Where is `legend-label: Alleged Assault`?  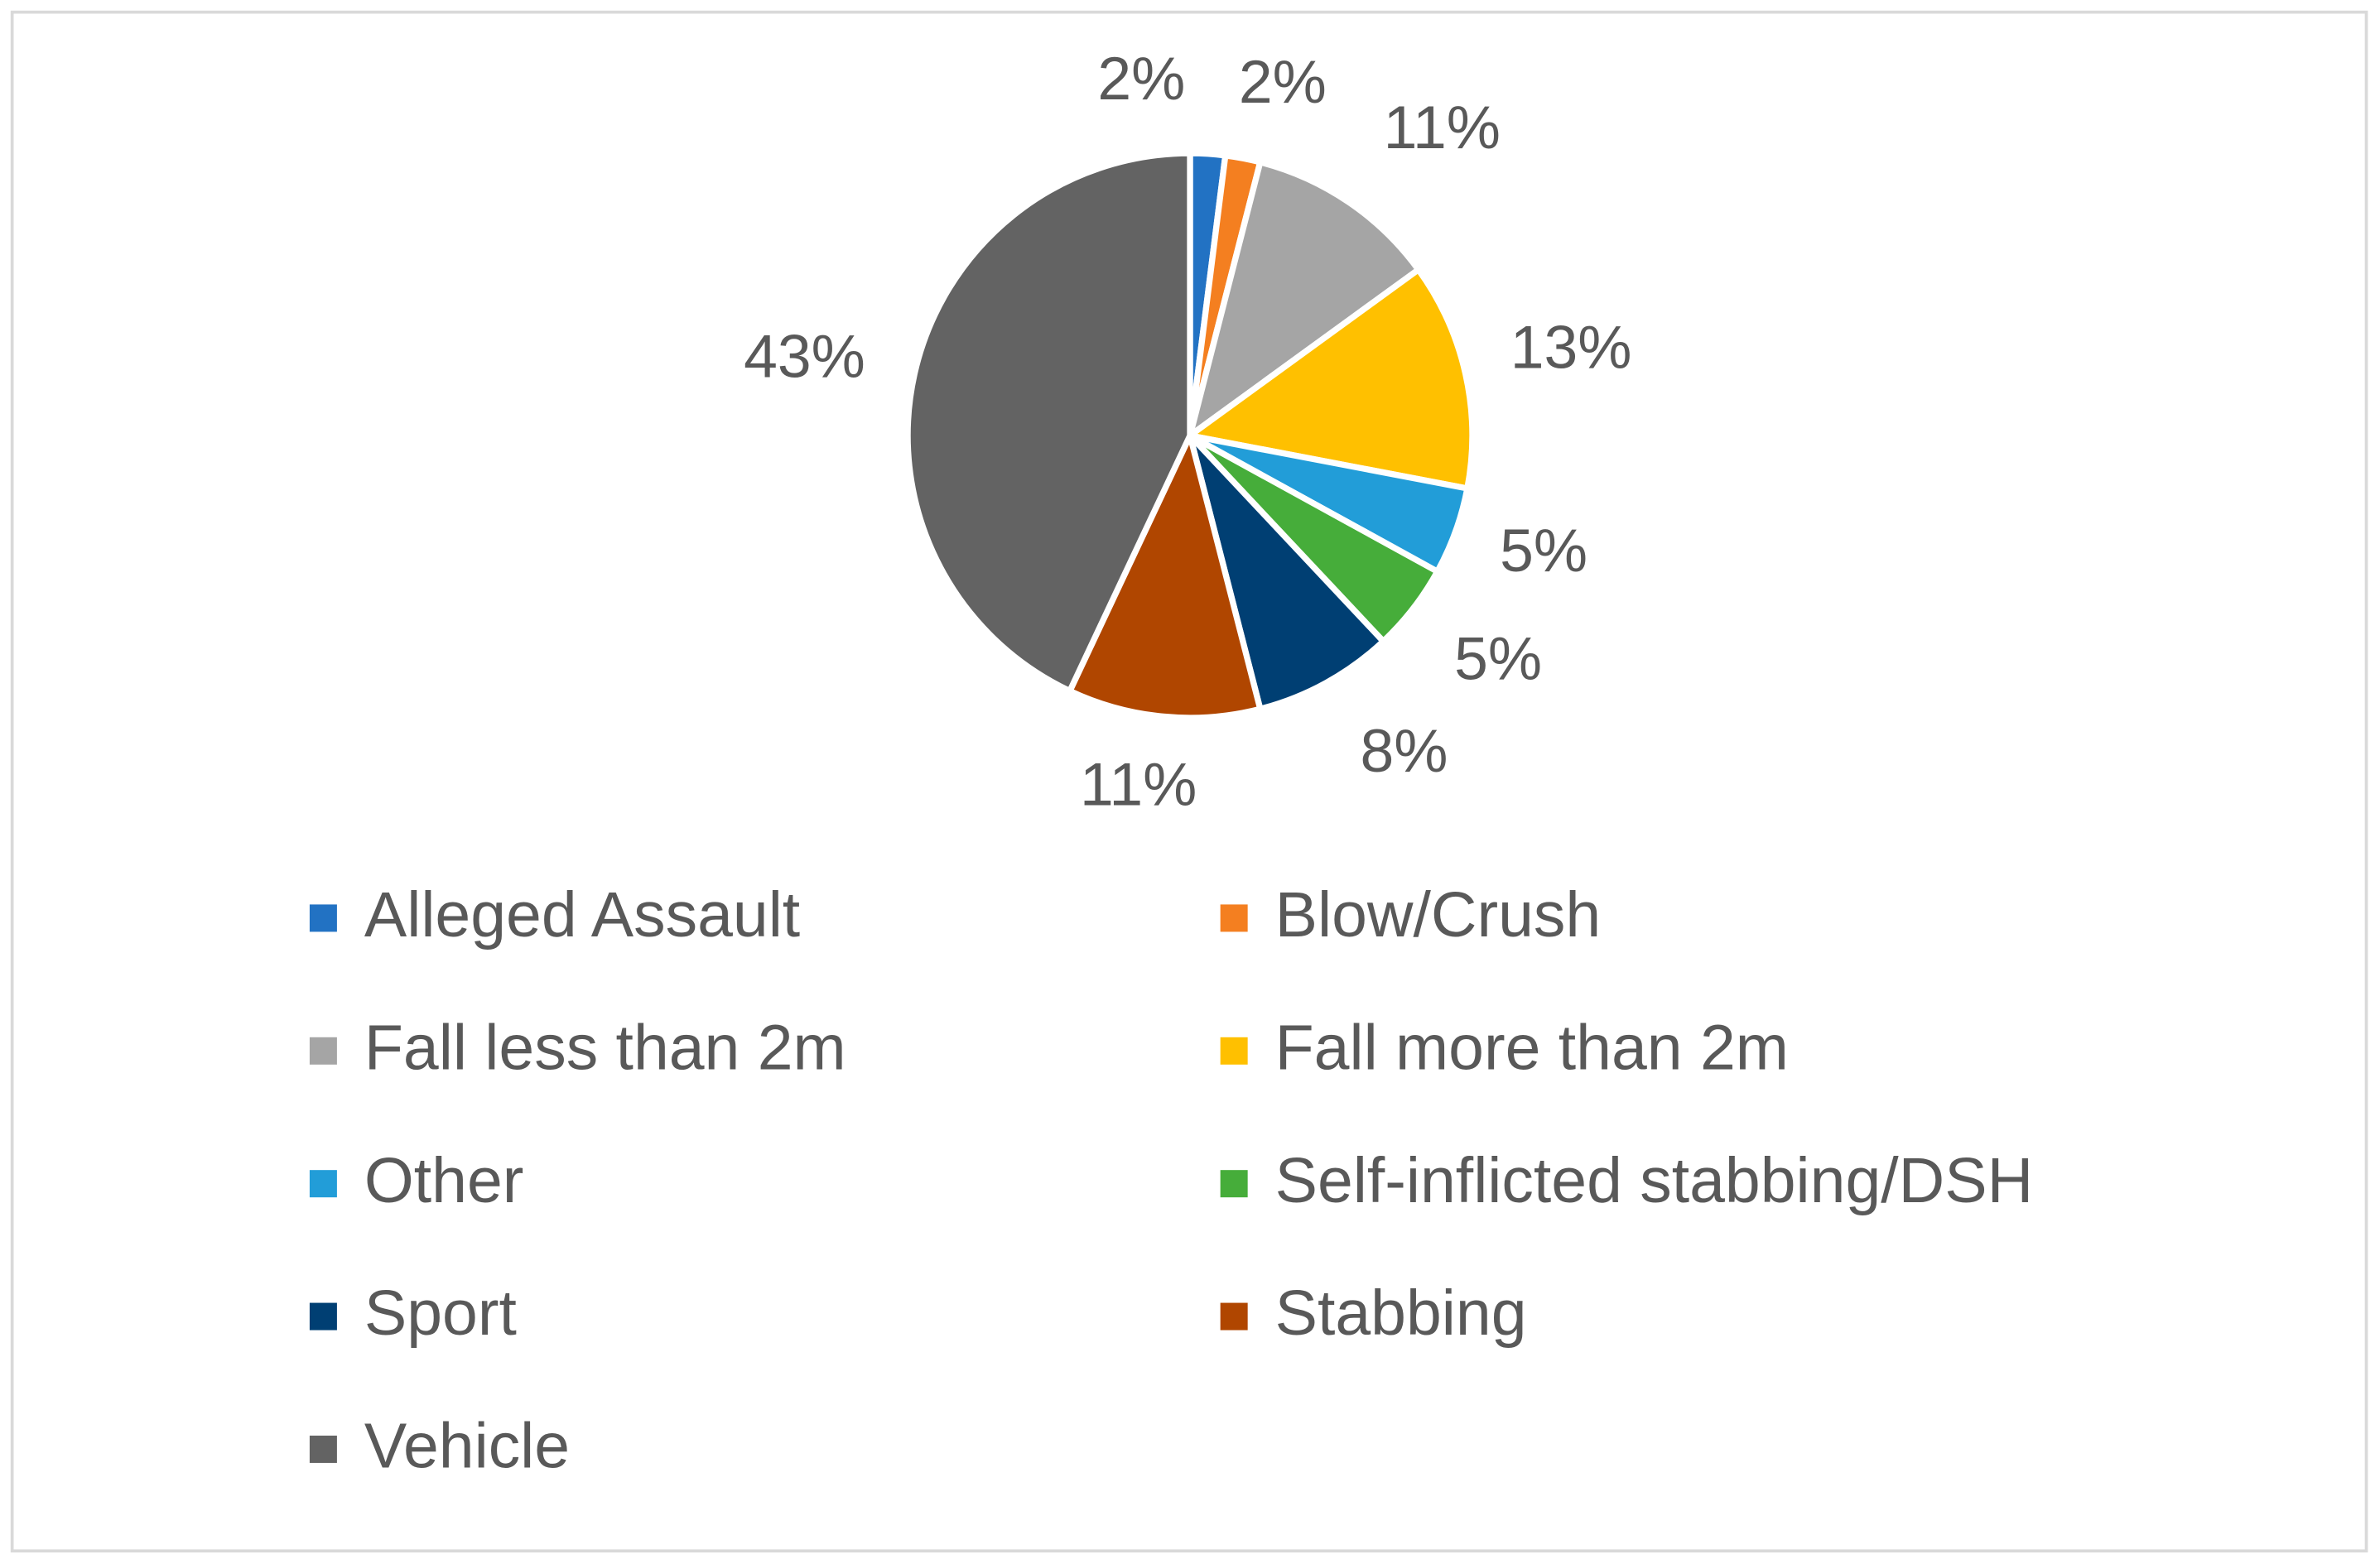 legend-label: Alleged Assault is located at coordinates (582, 914).